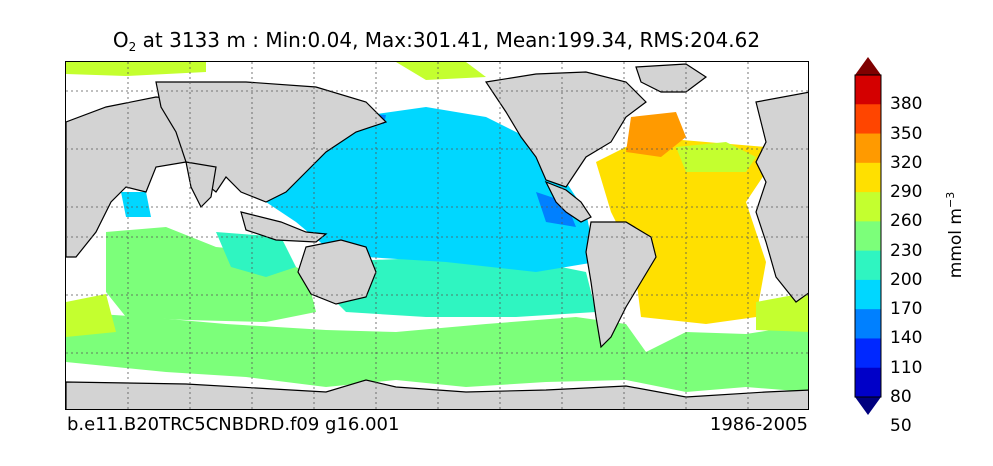  Describe the element at coordinates (284, 227) in the screenshot. I see `indonesia-landmass` at that location.